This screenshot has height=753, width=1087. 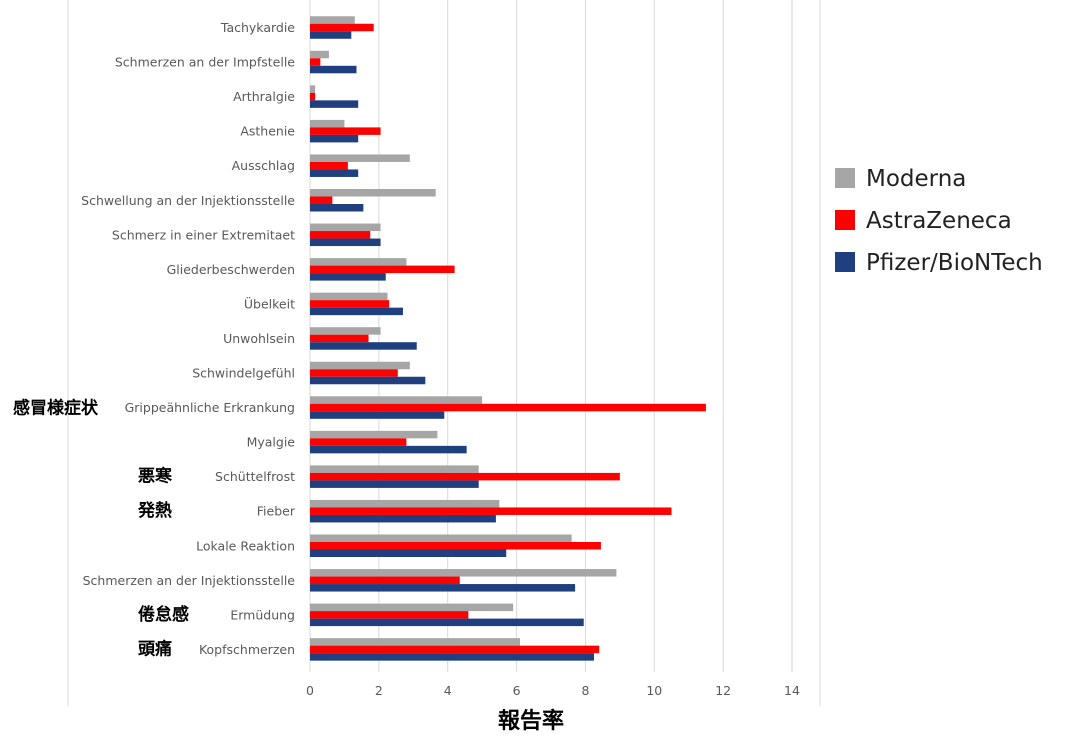 I want to click on legend-label: AstraZeneca, so click(x=939, y=221).